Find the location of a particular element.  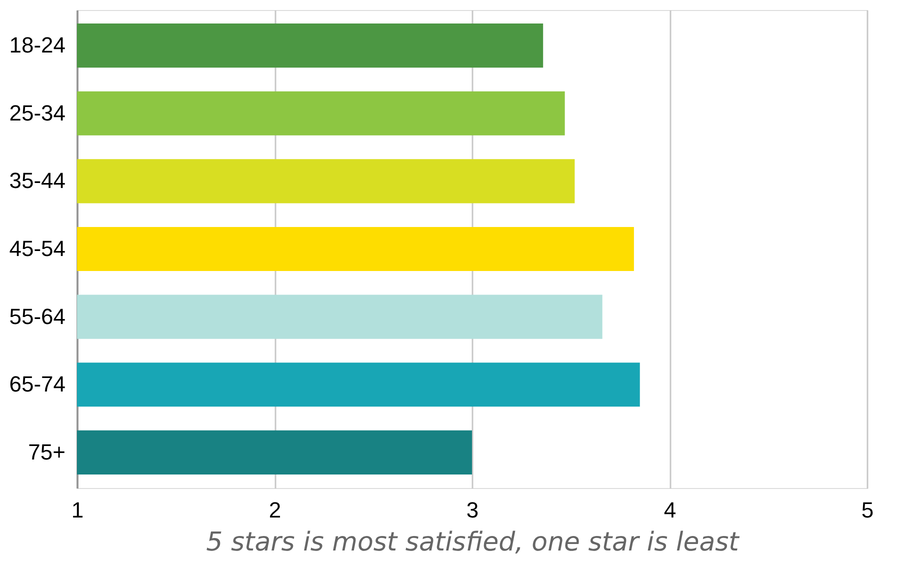

y-tick-label: 45-54 is located at coordinates (37, 248).